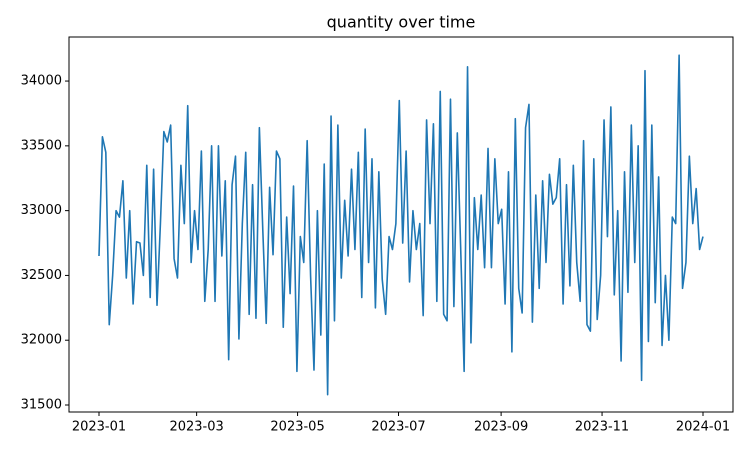 This screenshot has width=750, height=450. I want to click on y-tick-label: 31500, so click(41, 405).